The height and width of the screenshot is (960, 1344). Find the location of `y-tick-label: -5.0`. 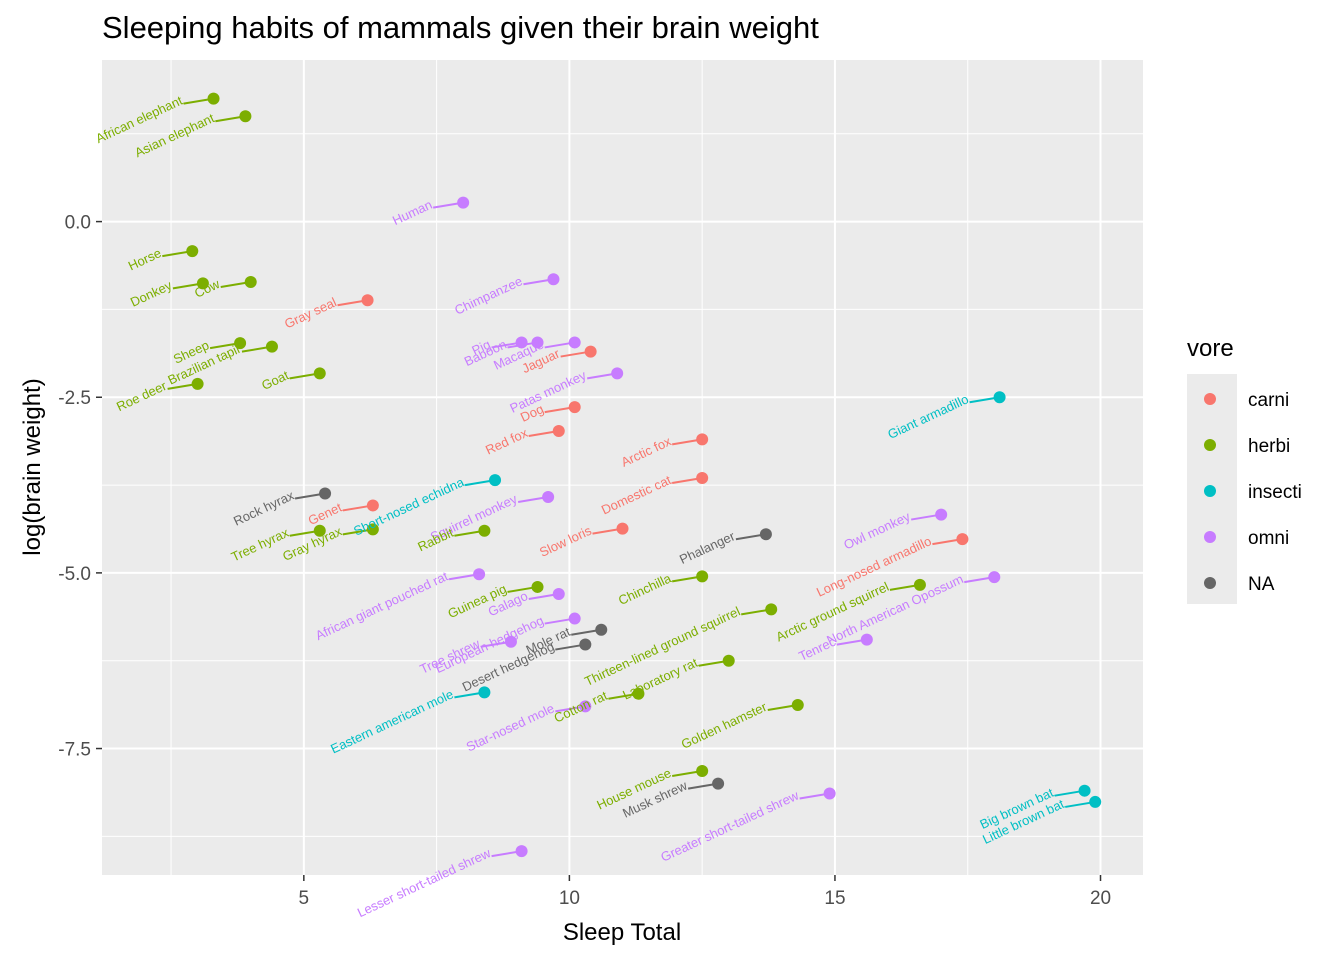

y-tick-label: -5.0 is located at coordinates (74, 574).